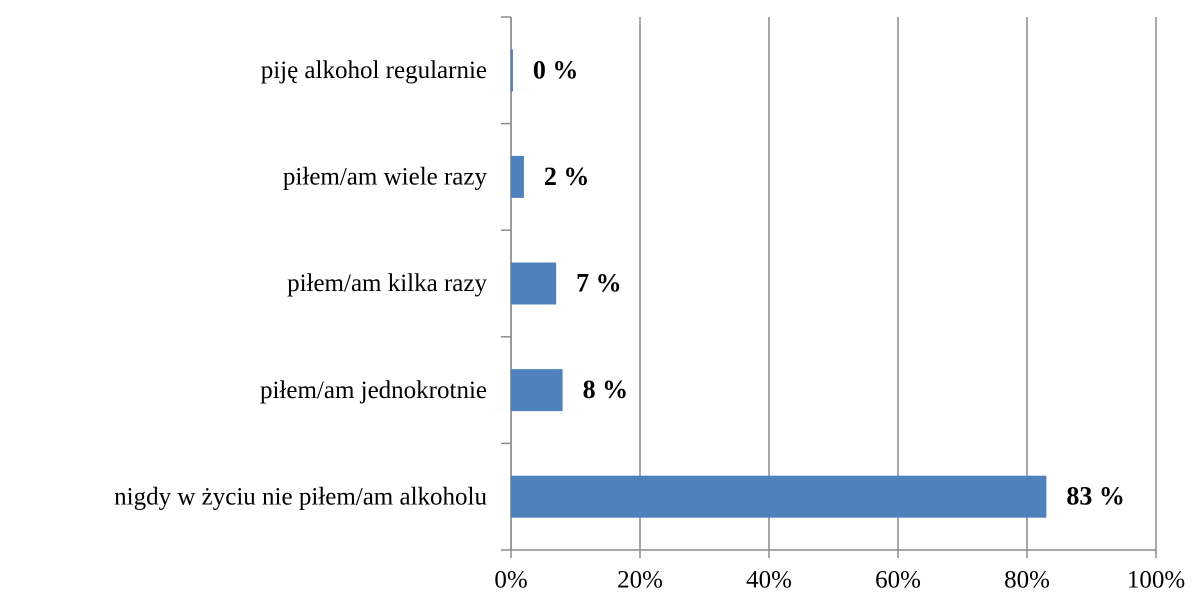 The image size is (1197, 603). What do you see at coordinates (769, 580) in the screenshot?
I see `x-tick-label: 40%` at bounding box center [769, 580].